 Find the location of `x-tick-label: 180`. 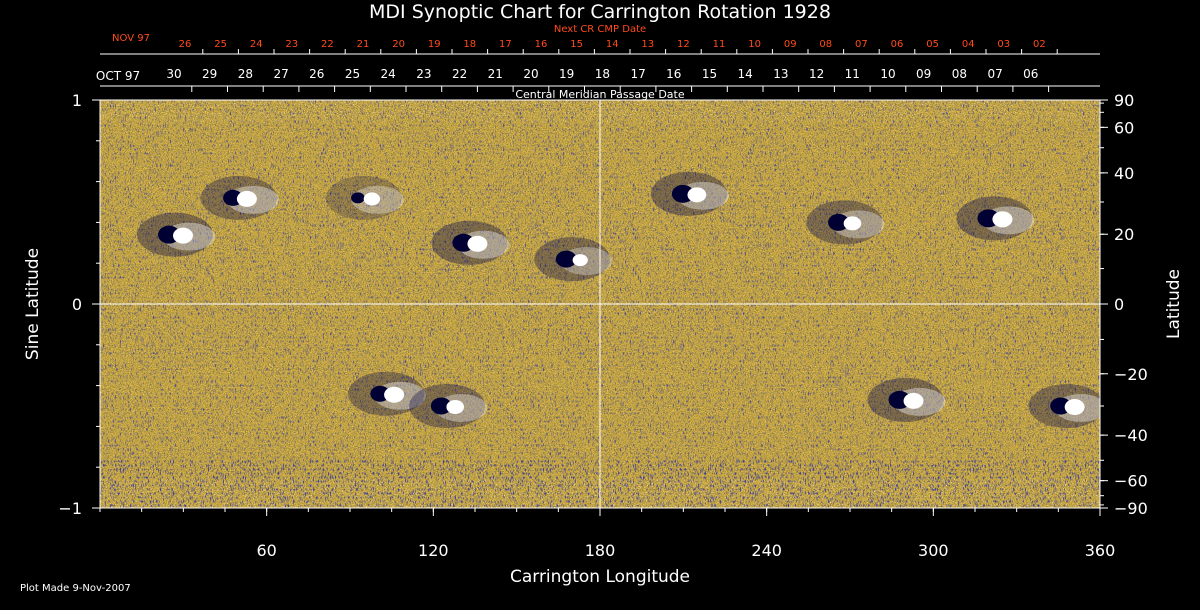

x-tick-label: 180 is located at coordinates (600, 550).